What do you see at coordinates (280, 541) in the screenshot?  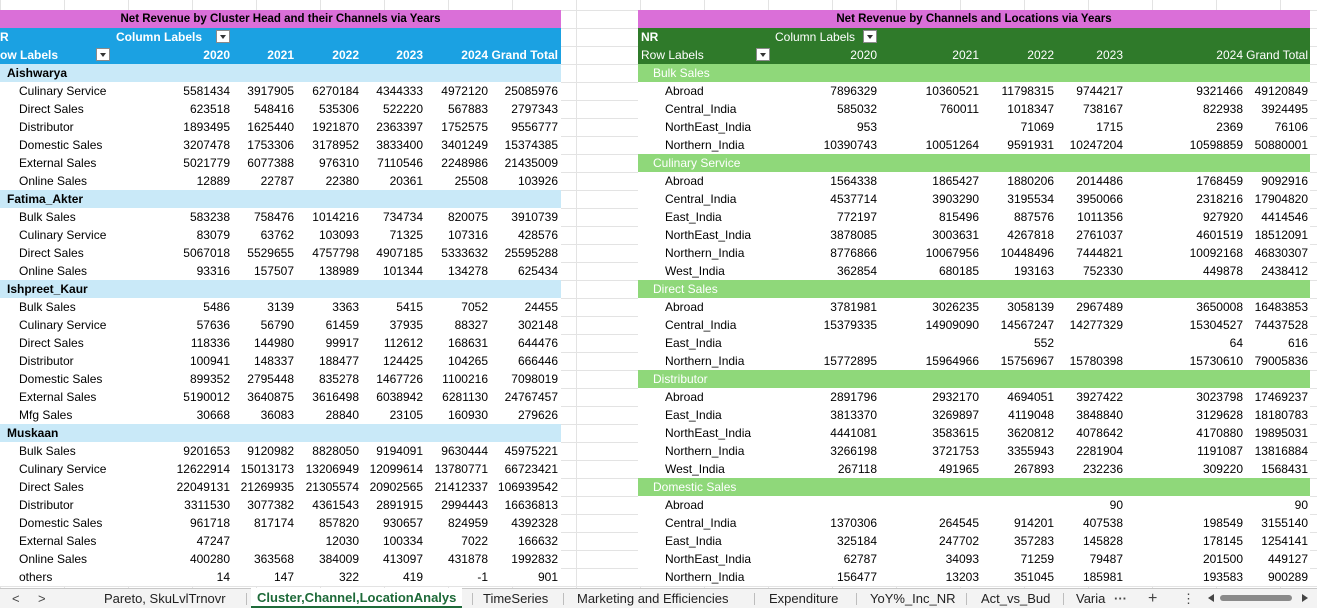 I see `table-row: External Sales 47247 12030 100334 7022 166632` at bounding box center [280, 541].